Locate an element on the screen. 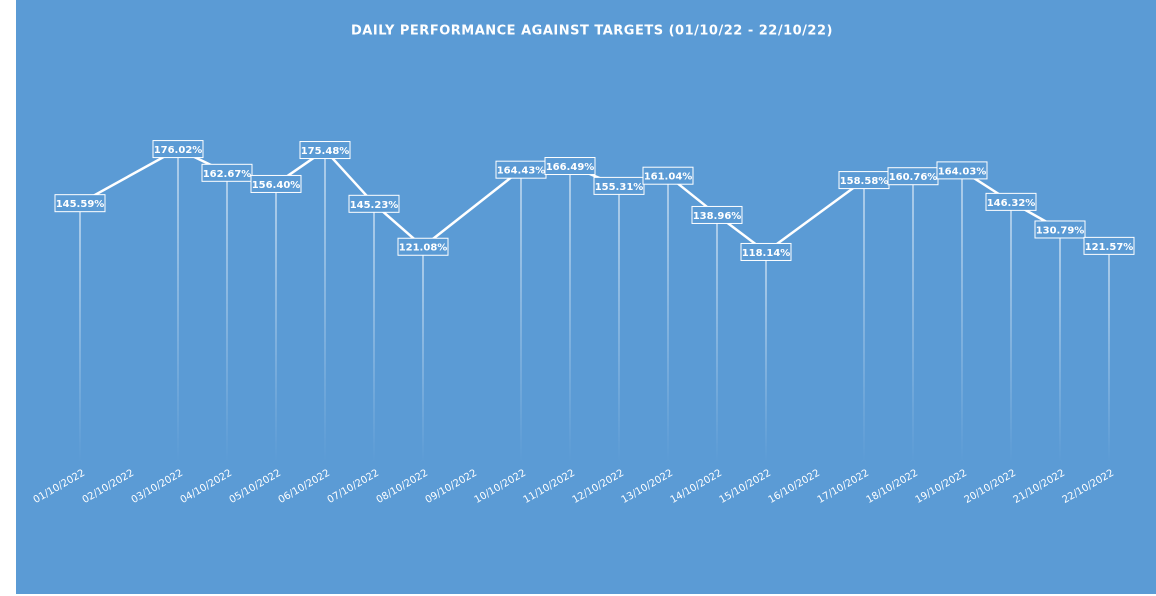 This screenshot has width=1156, height=596. data-label-text: 166.49% is located at coordinates (570, 167).